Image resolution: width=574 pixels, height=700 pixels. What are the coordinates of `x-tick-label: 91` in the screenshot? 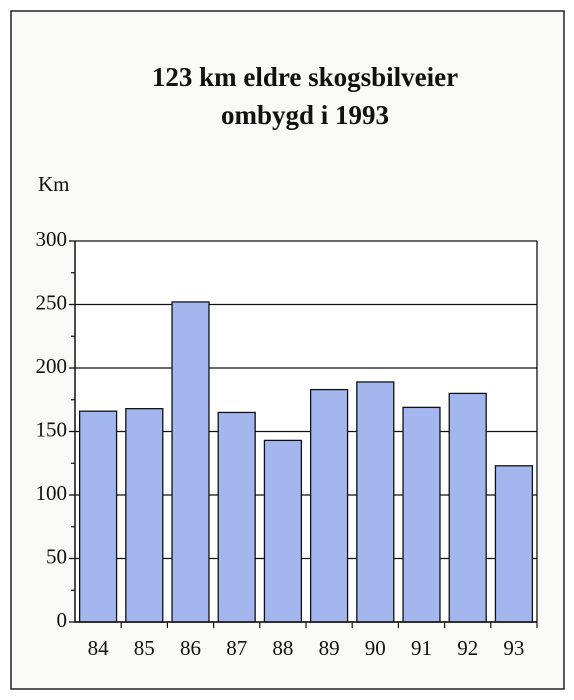 It's located at (421, 648).